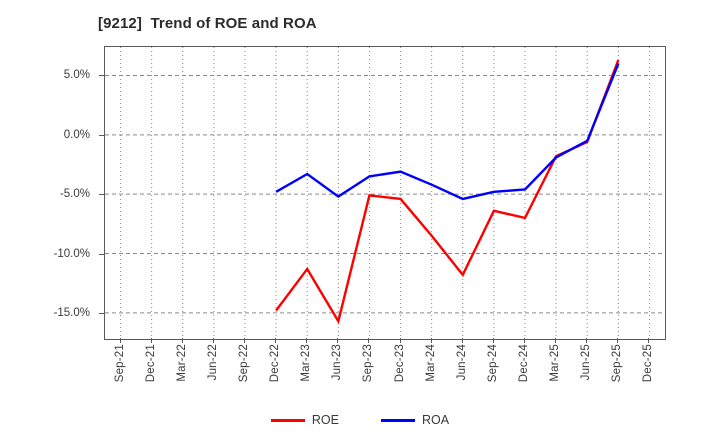 The image size is (720, 440). What do you see at coordinates (524, 363) in the screenshot?
I see `x-axis-tick-label: Dec-24` at bounding box center [524, 363].